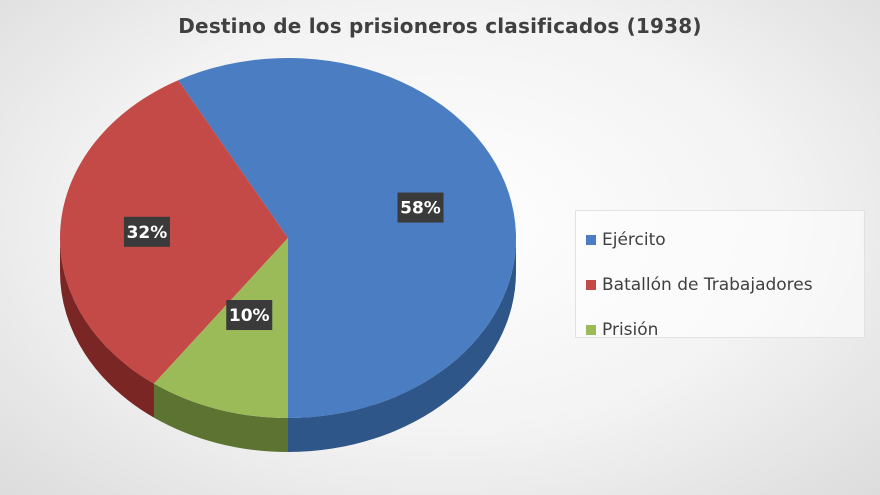  I want to click on slice-prision, so click(220, 328).